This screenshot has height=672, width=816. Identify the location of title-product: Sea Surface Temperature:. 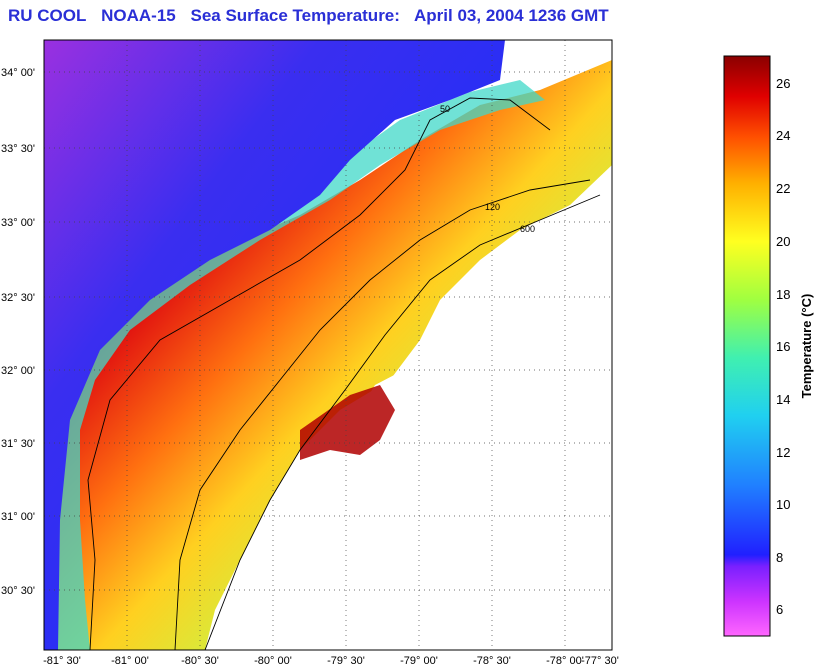
(295, 15).